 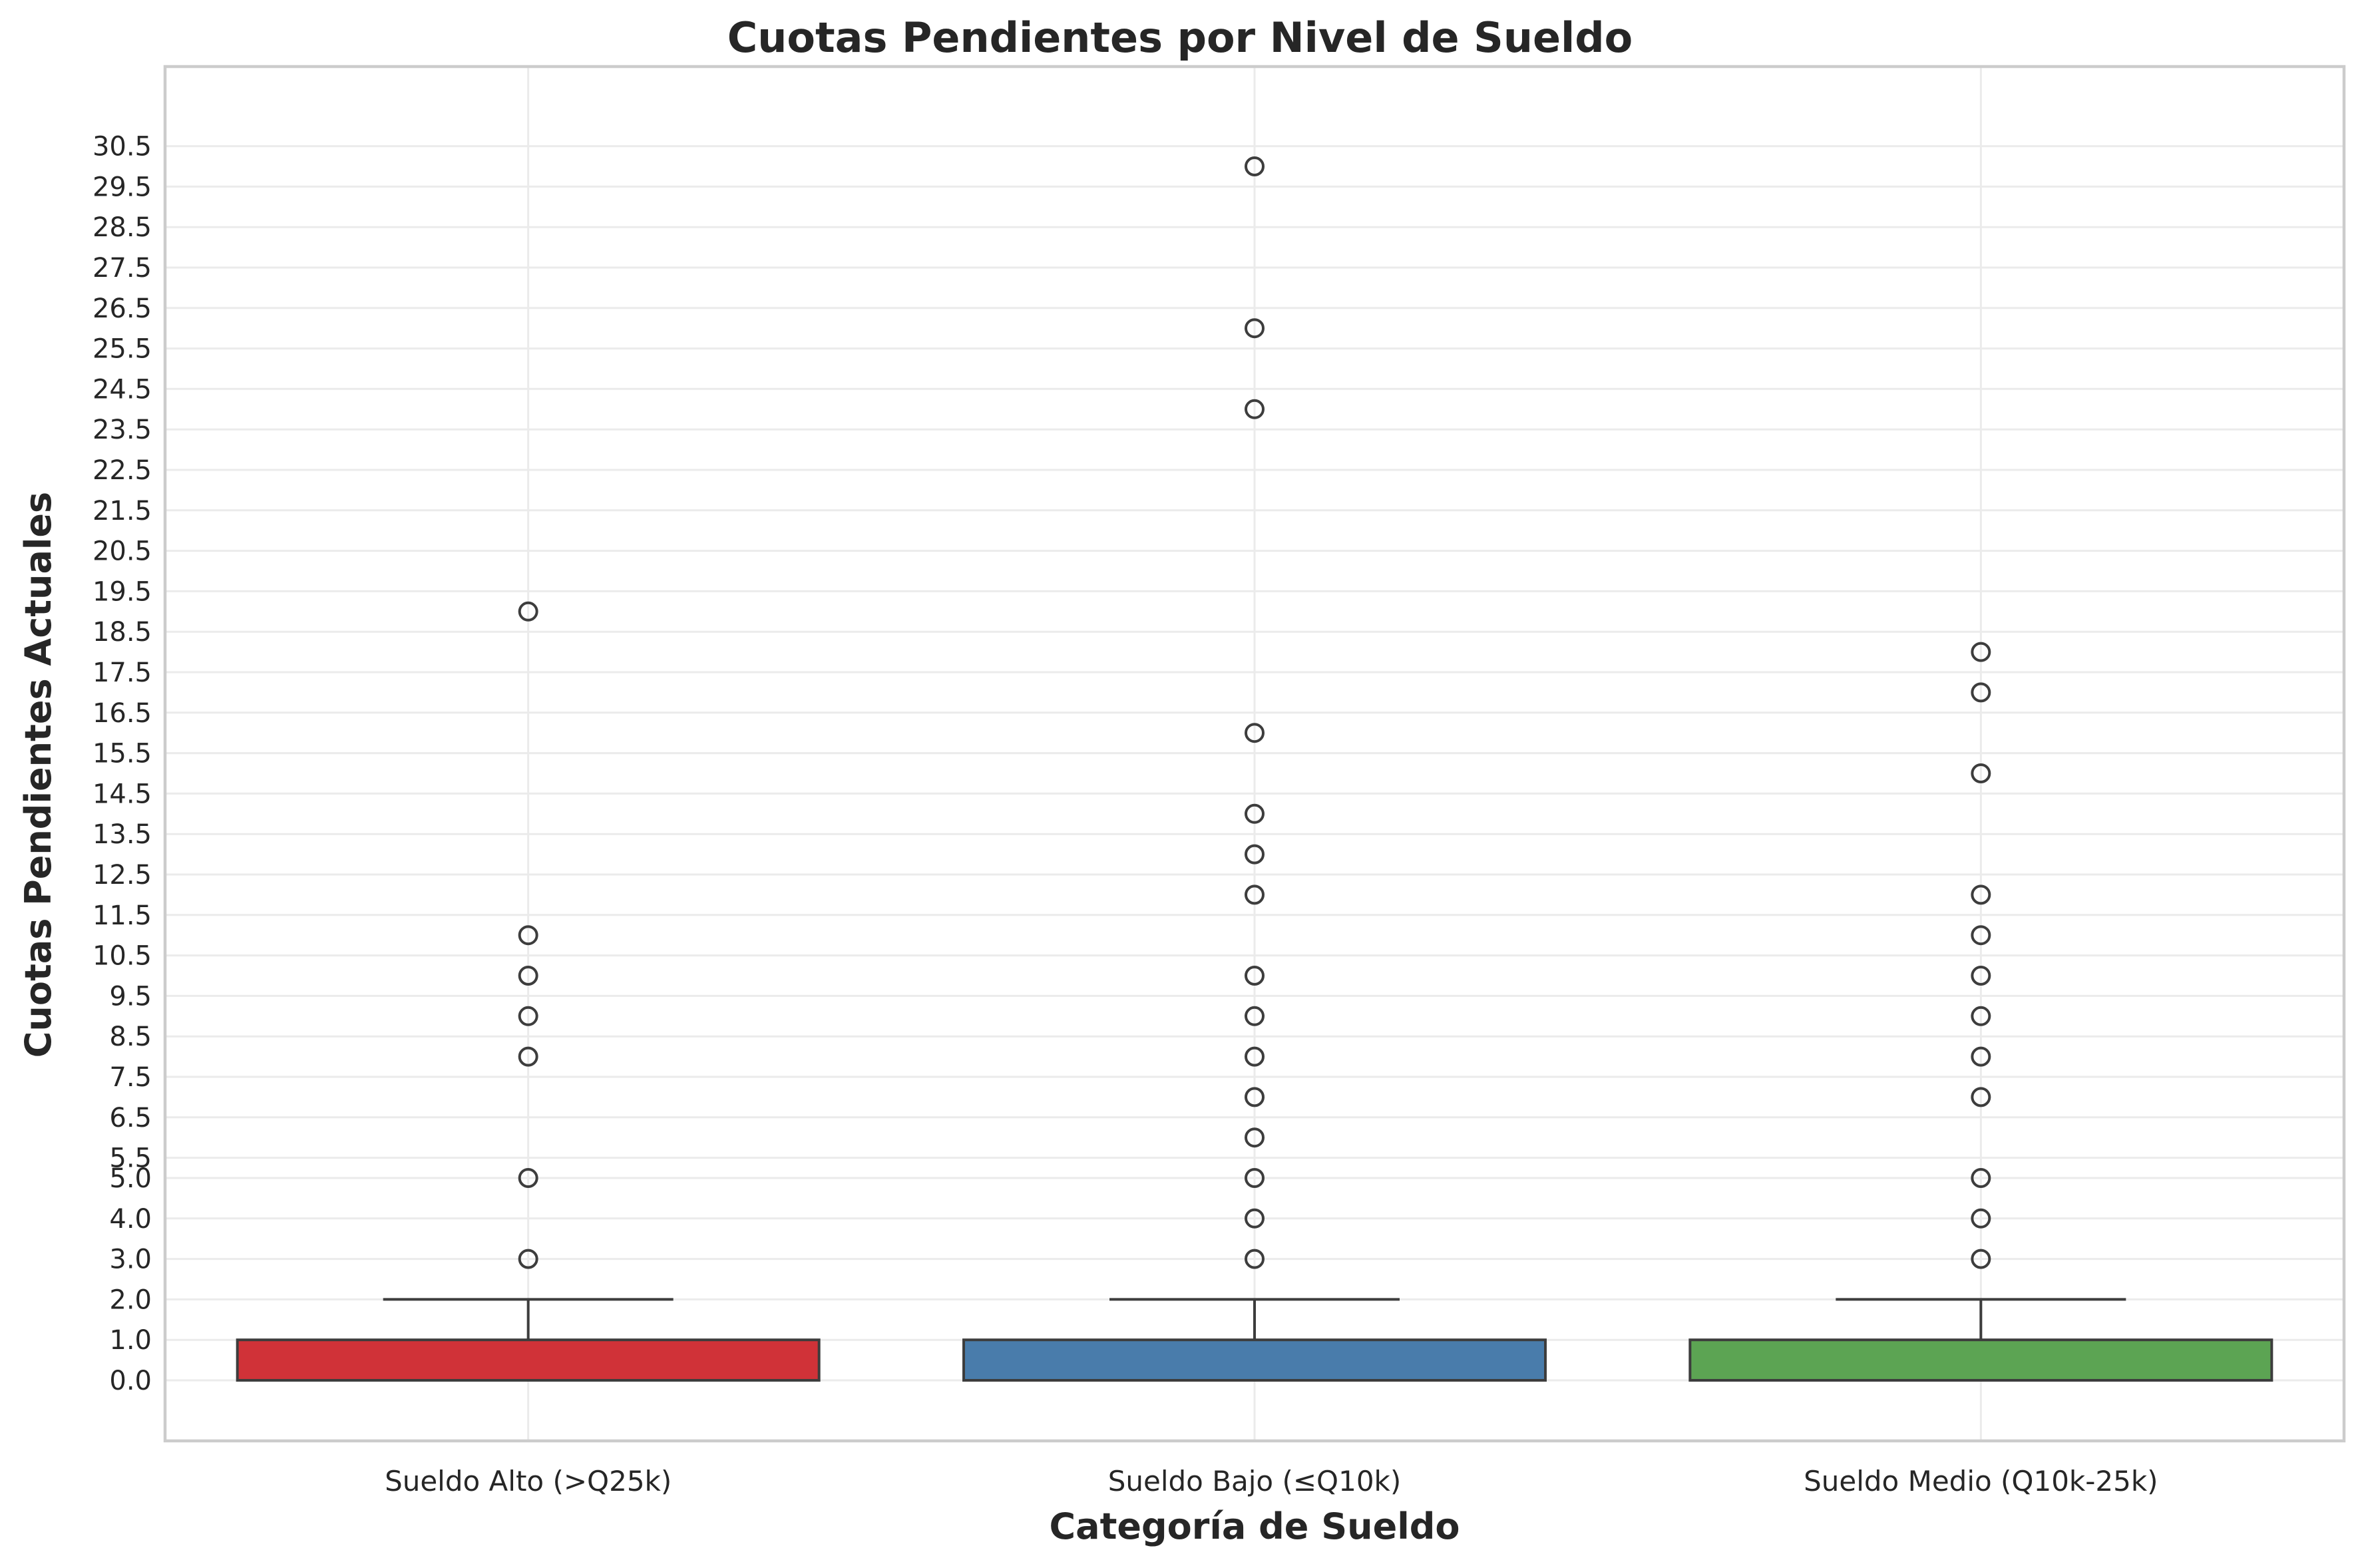 I want to click on y-tick-label: 21.5, so click(x=123, y=511).